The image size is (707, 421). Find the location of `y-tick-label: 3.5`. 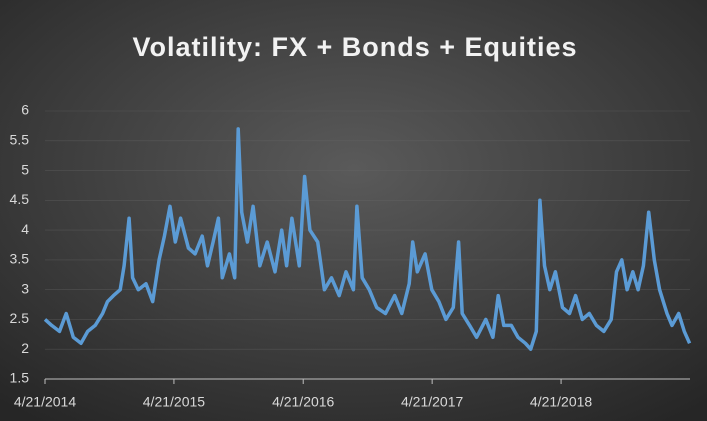

y-tick-label: 3.5 is located at coordinates (20, 259).